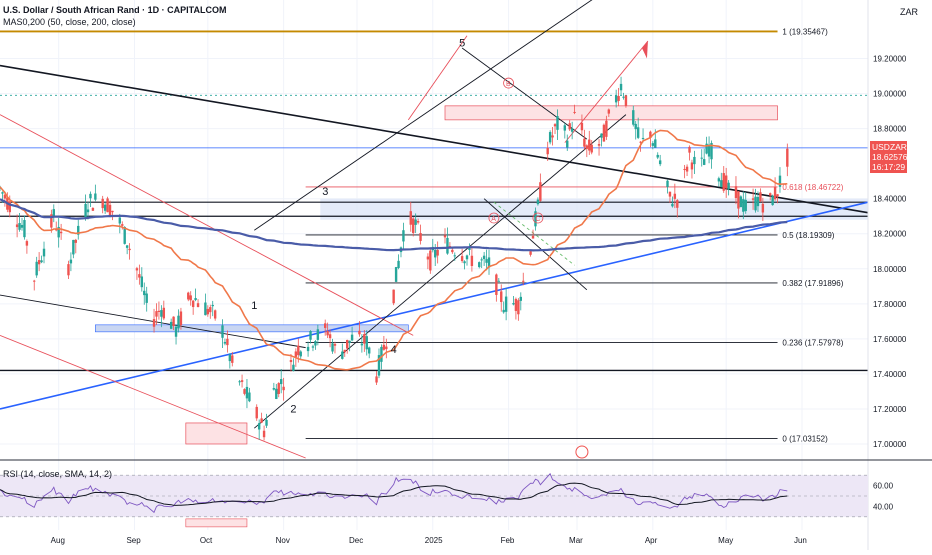 The width and height of the screenshot is (932, 555). I want to click on time-axis-label: 2025, so click(434, 540).